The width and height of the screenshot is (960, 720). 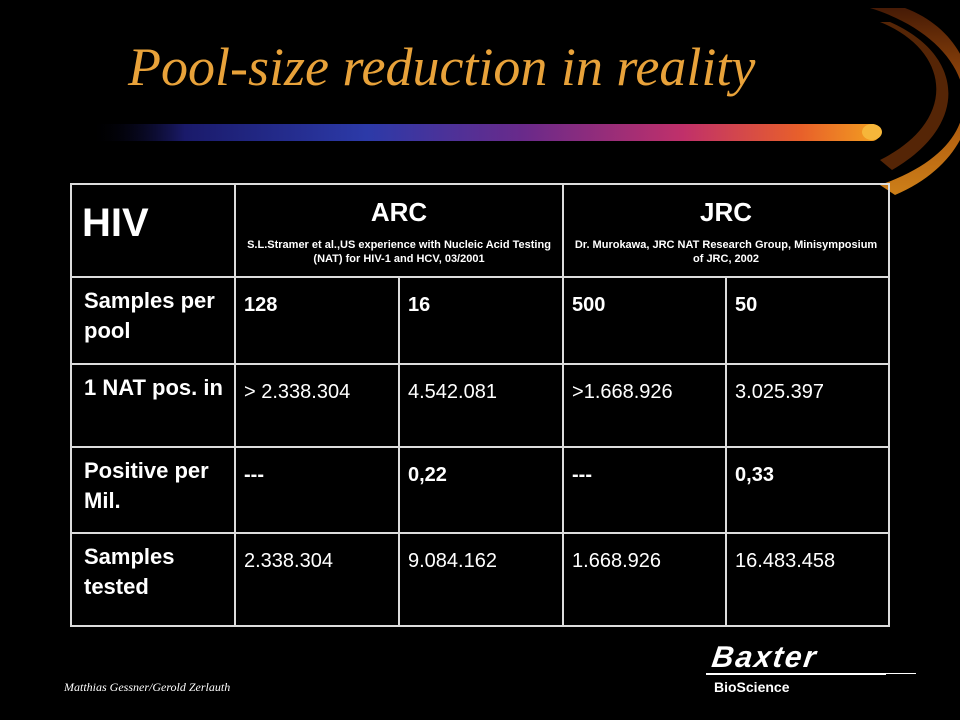 I want to click on table-cell: 2.338.304, so click(x=317, y=579).